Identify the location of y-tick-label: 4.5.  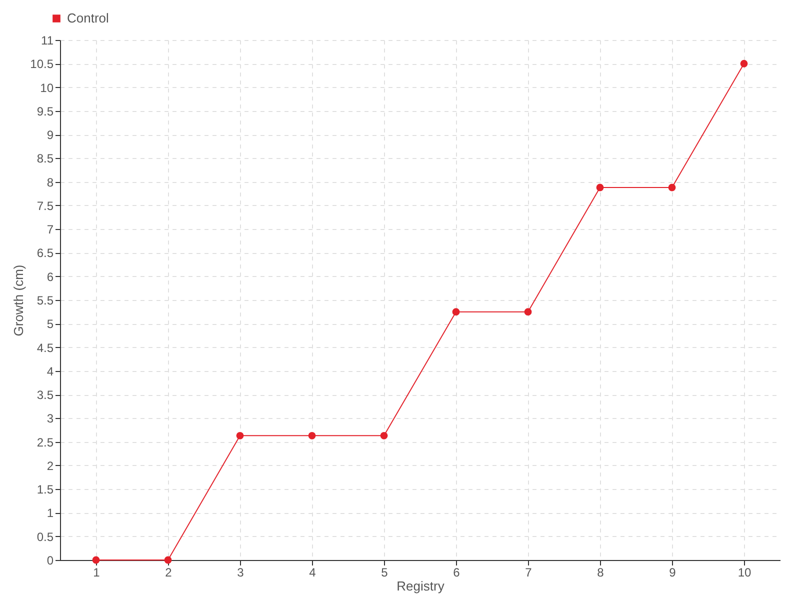
(45, 347).